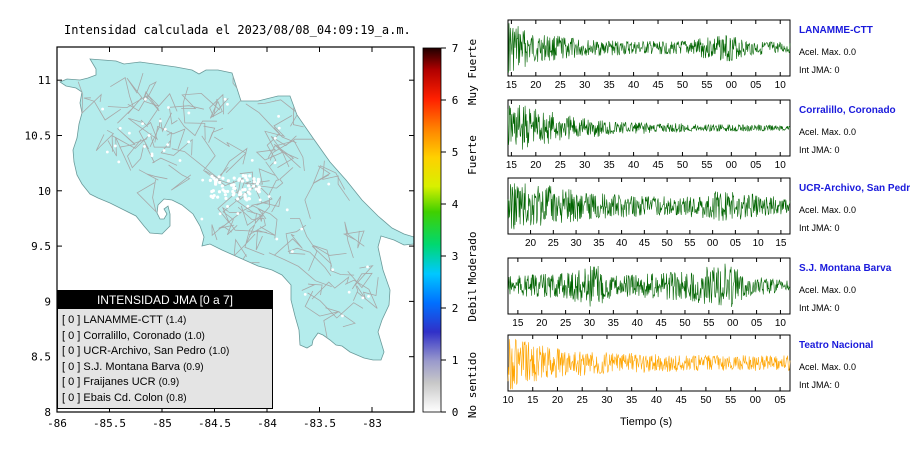 The image size is (910, 460). Describe the element at coordinates (41, 357) in the screenshot. I see `map-ytick-label: 8.5` at that location.